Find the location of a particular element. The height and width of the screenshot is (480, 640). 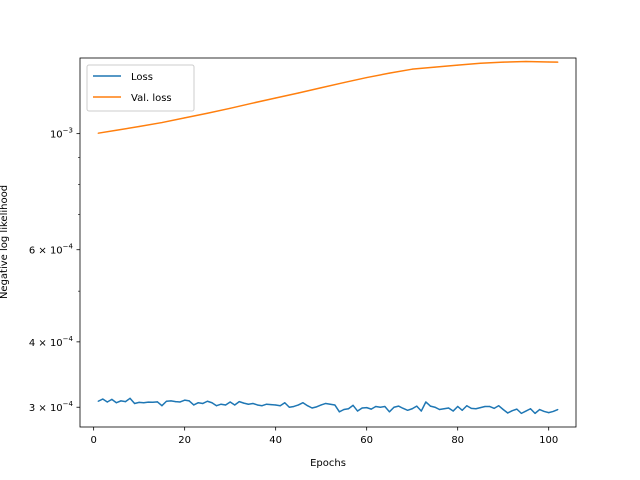

y-tick-label: 4 × 10⁻⁴ is located at coordinates (51, 342).